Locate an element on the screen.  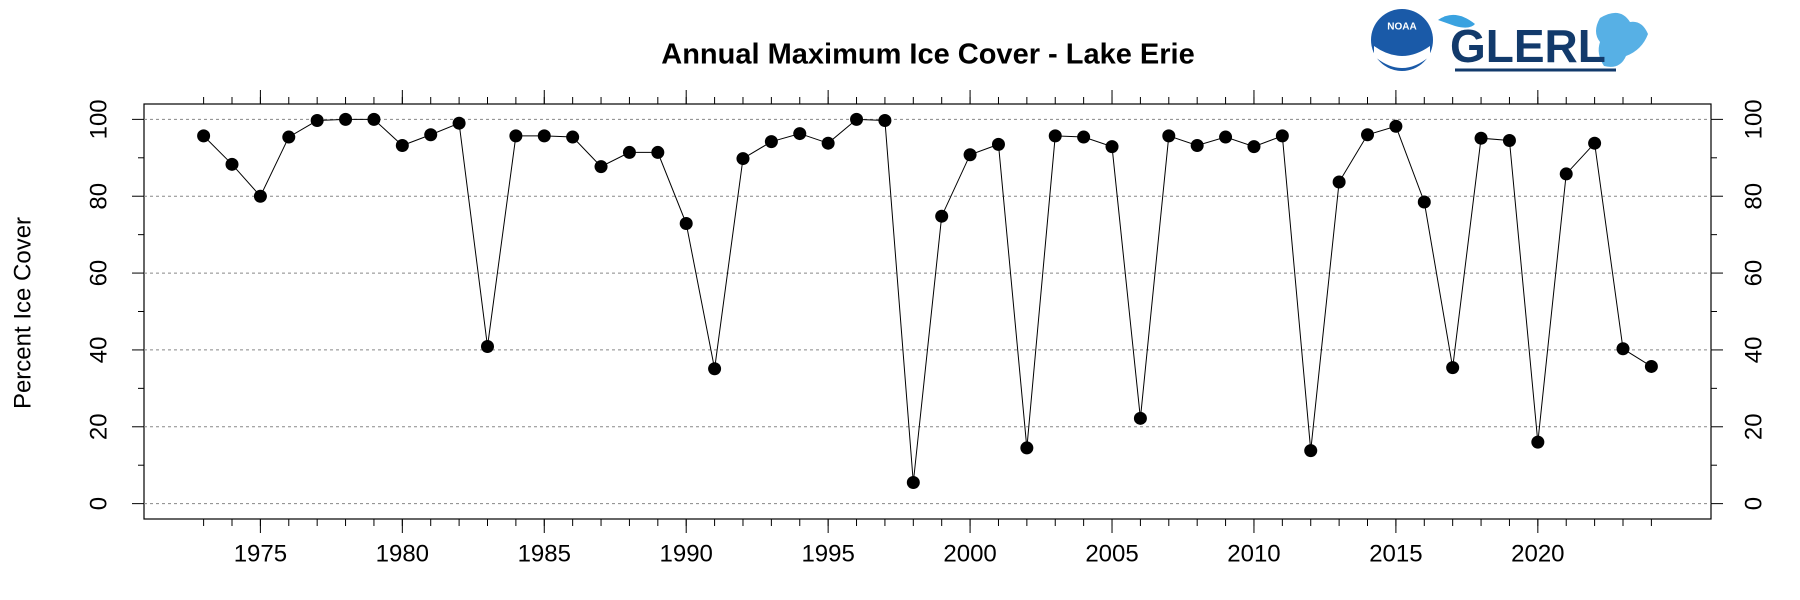
y-tick-label: 100 is located at coordinates (98, 119).